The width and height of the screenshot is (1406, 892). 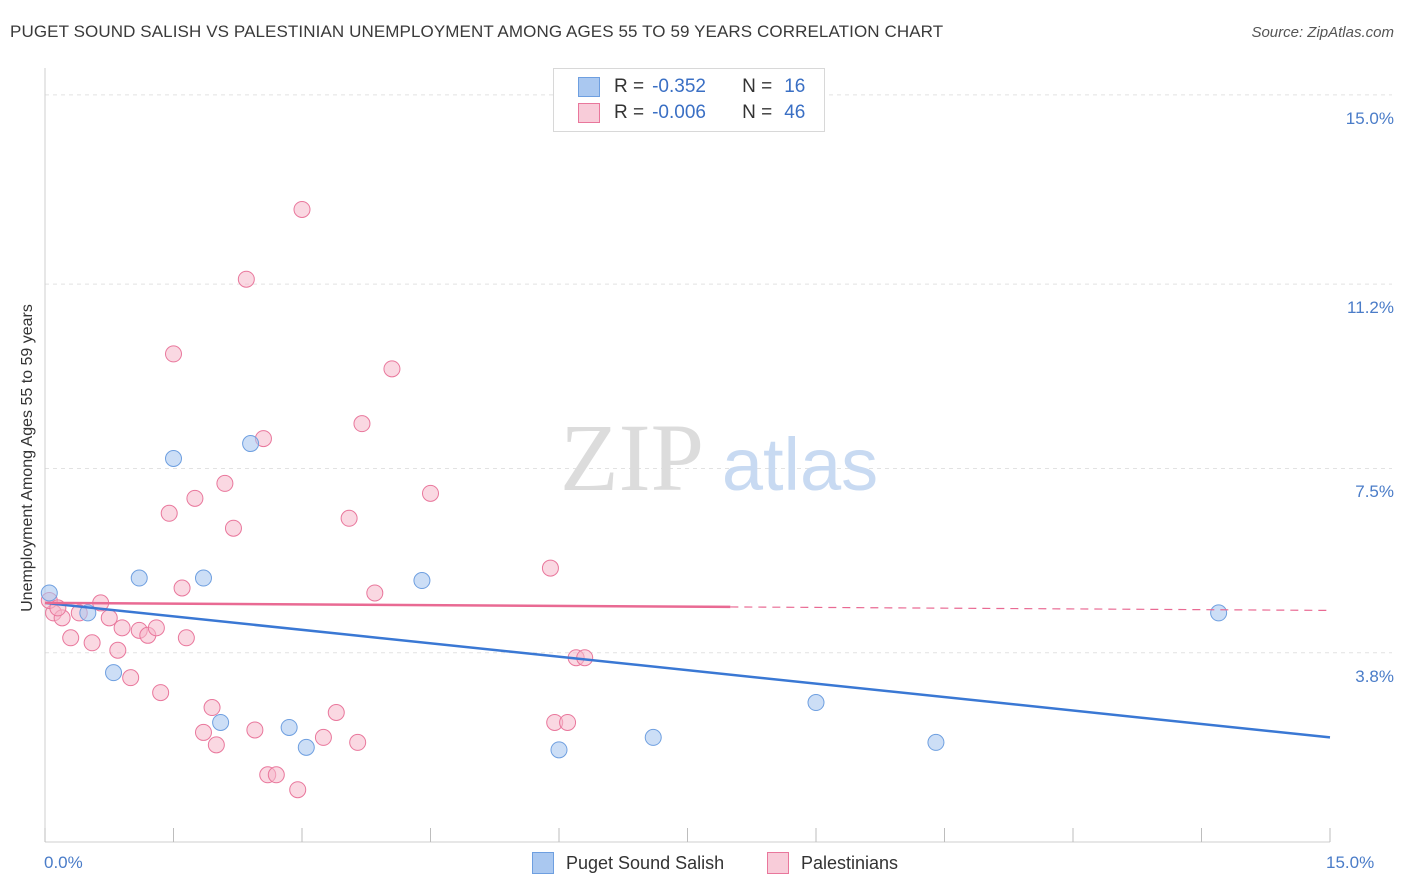 What do you see at coordinates (1369, 118) in the screenshot?
I see `y-tick-label: 15.0%` at bounding box center [1369, 118].